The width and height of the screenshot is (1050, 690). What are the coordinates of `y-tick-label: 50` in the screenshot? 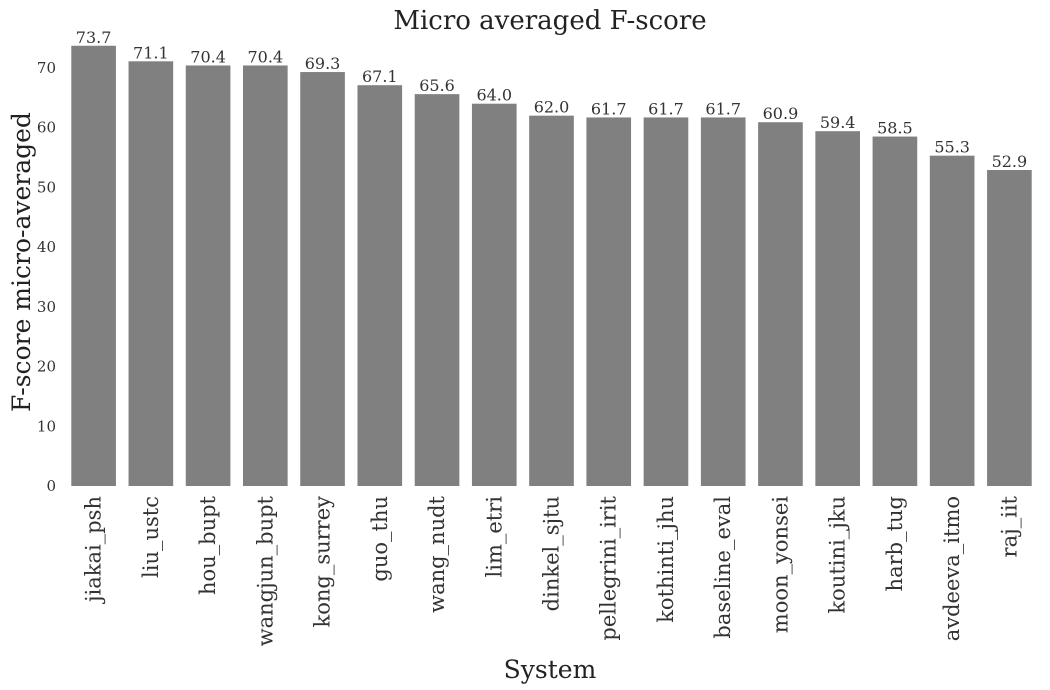 It's located at (46, 187).